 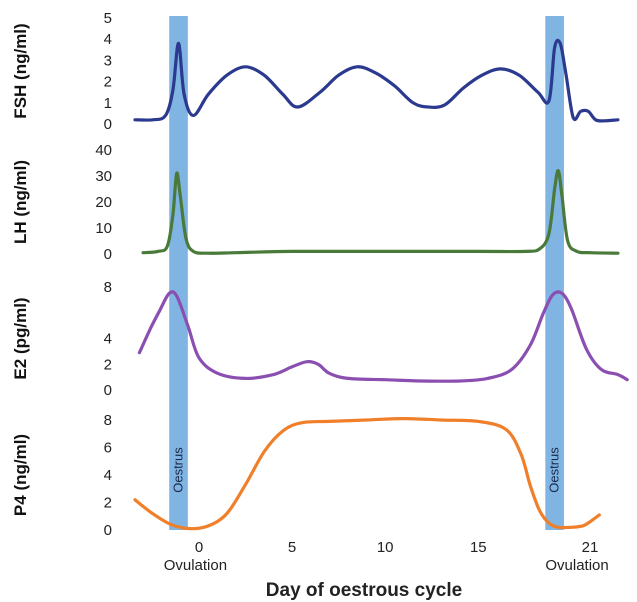 I want to click on x-tick-label: 10, so click(x=385, y=547).